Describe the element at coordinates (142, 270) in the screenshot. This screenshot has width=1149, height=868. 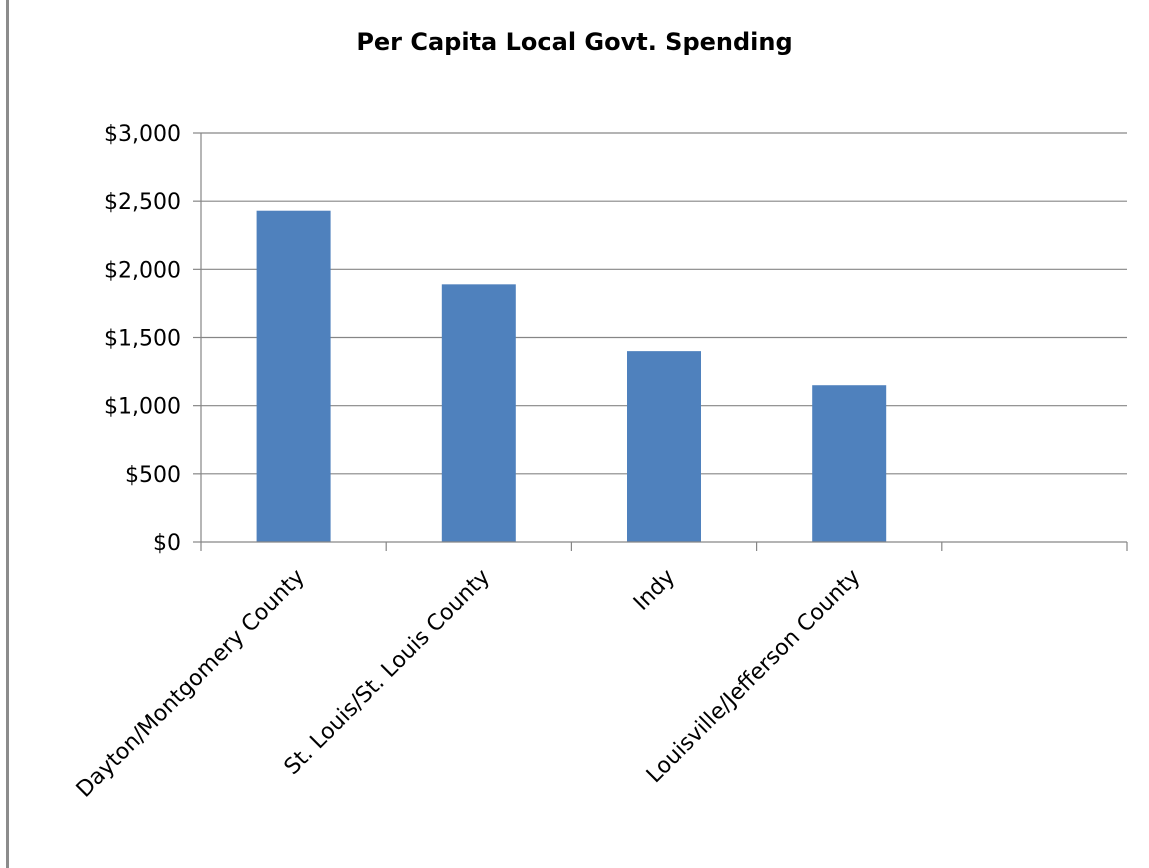
I see `y-tick-label: $2,000` at that location.